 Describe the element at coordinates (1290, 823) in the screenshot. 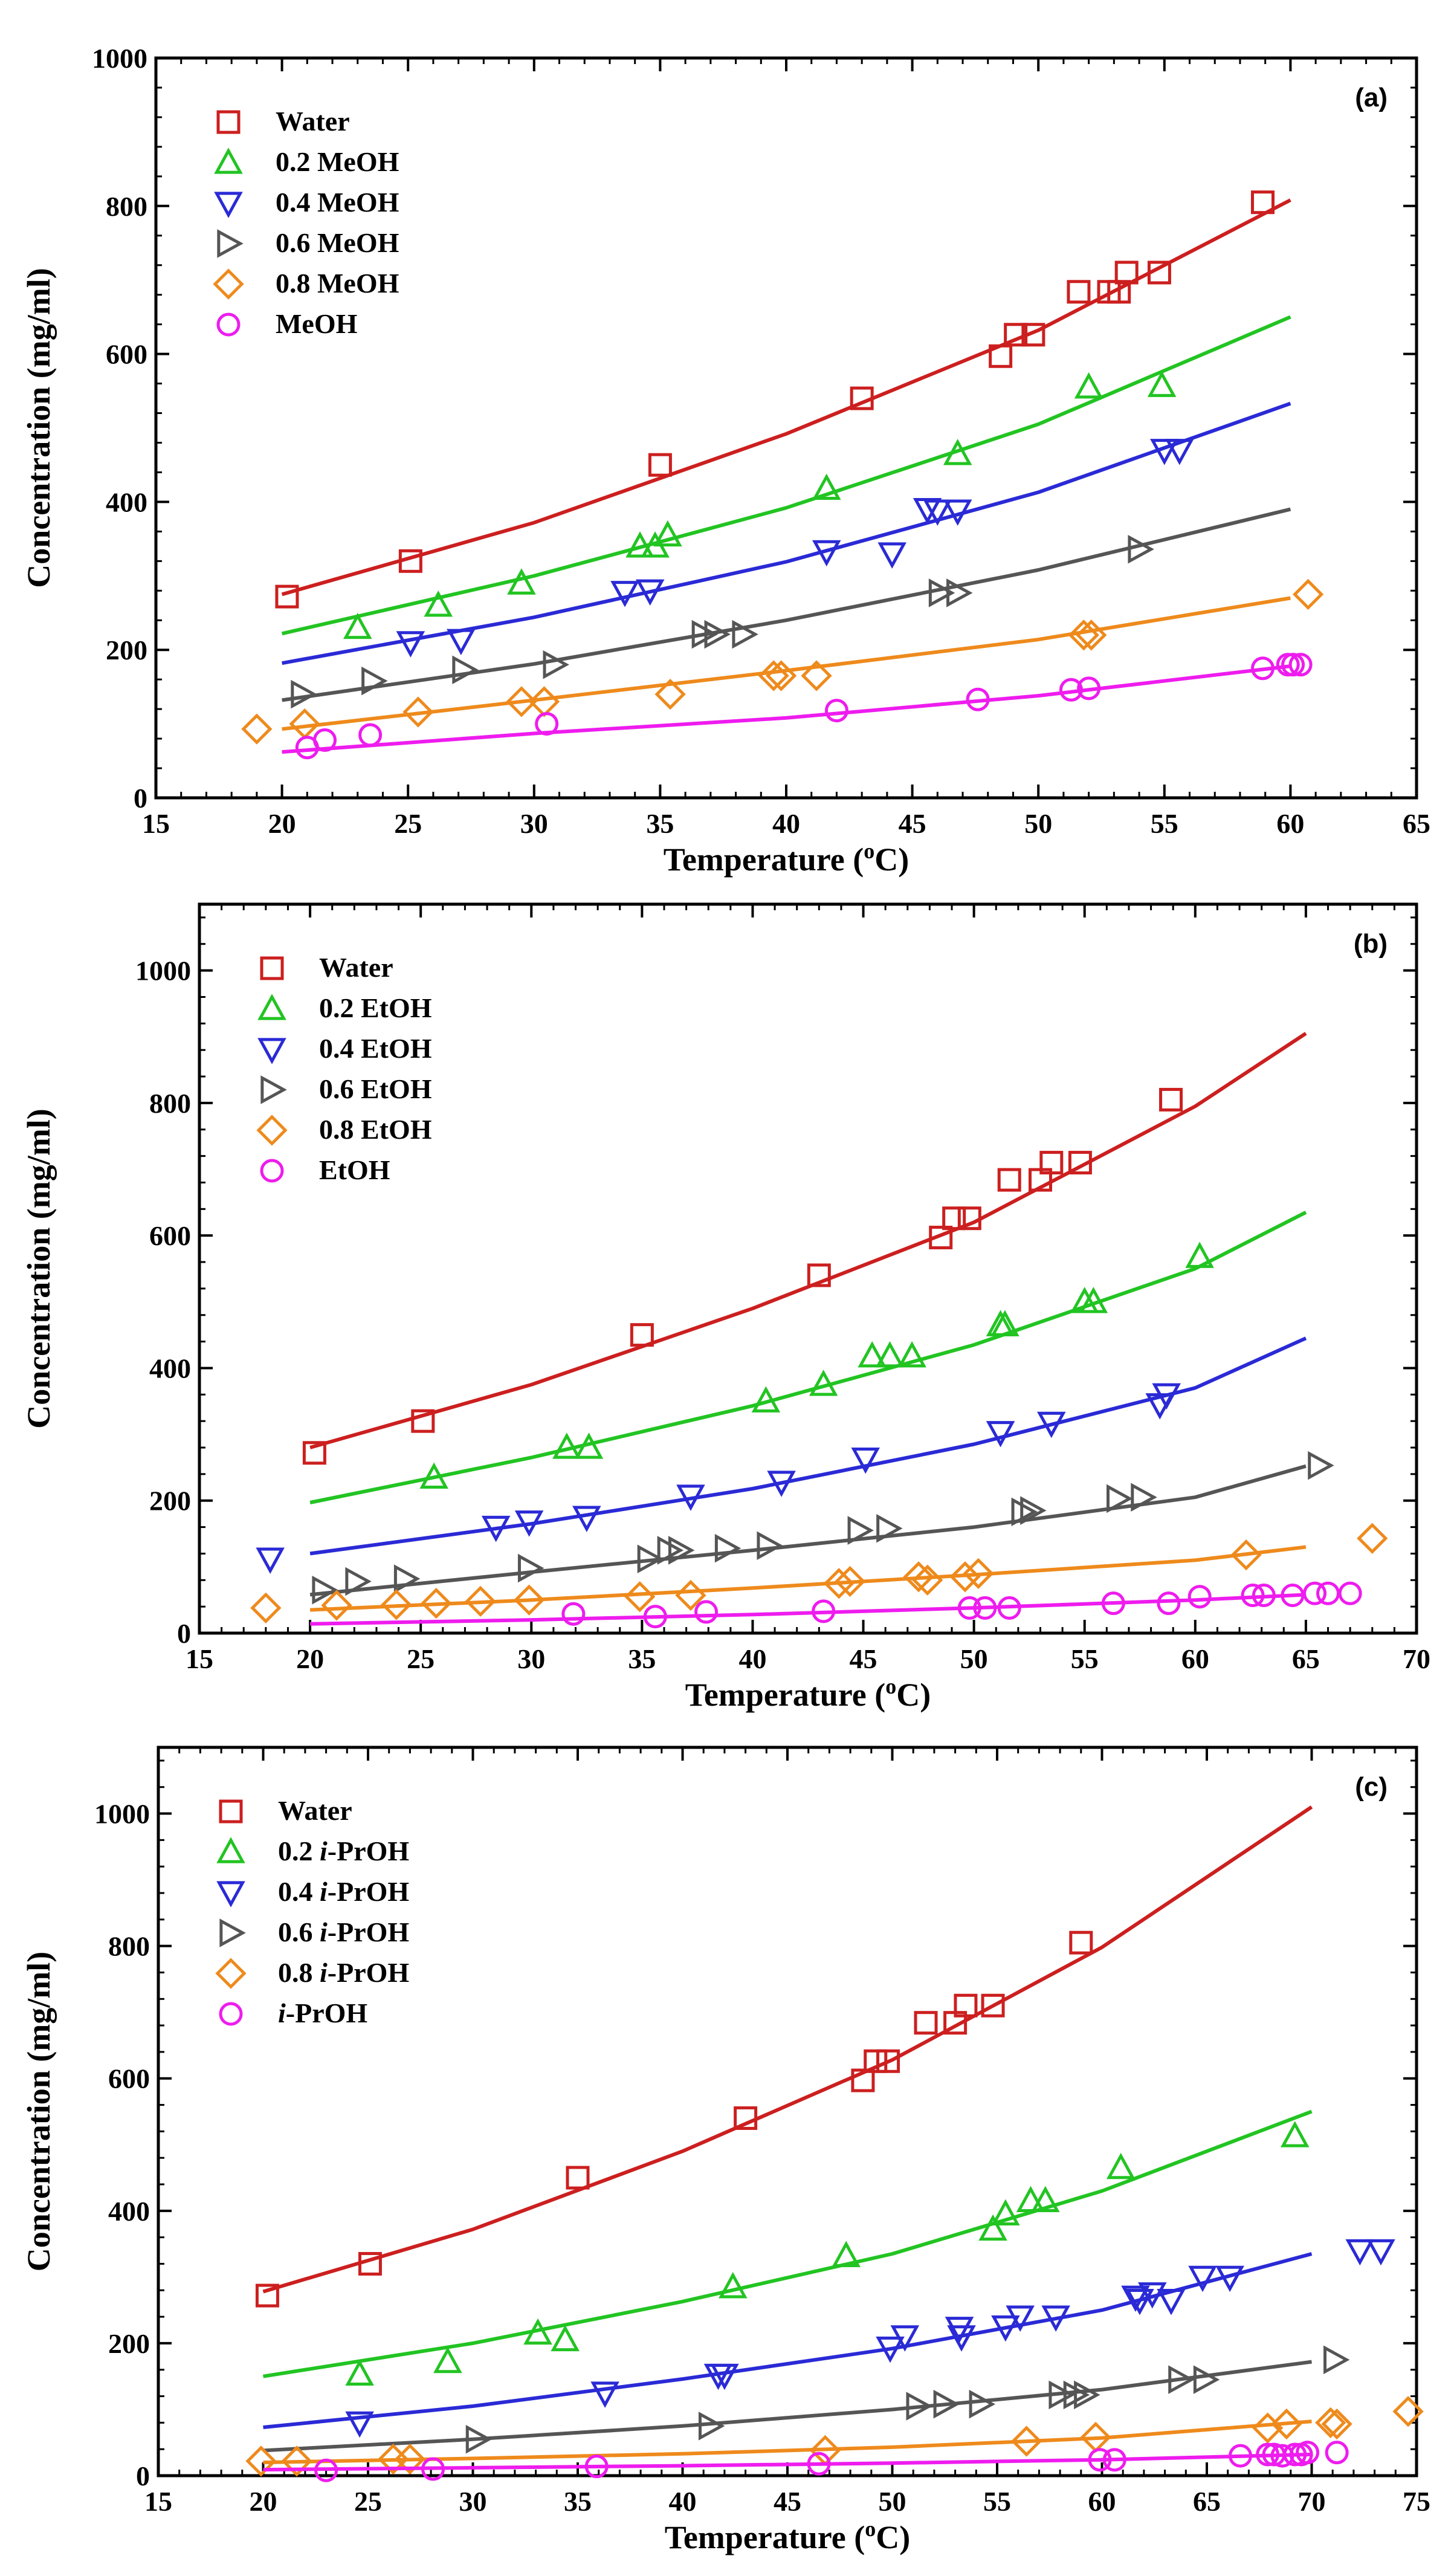

I see `x-tick-label: 60` at that location.